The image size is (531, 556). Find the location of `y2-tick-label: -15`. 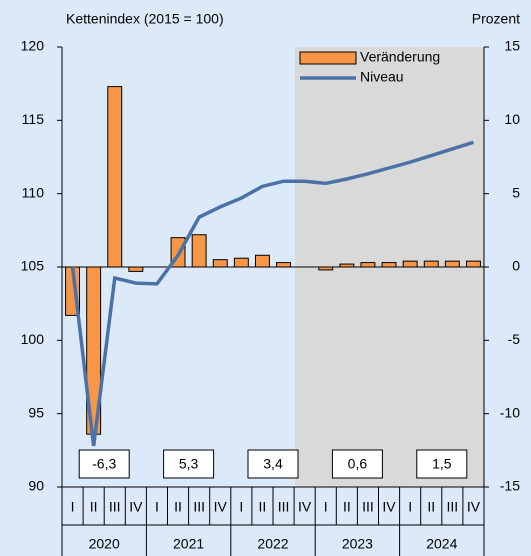

y2-tick-label: -15 is located at coordinates (510, 486).